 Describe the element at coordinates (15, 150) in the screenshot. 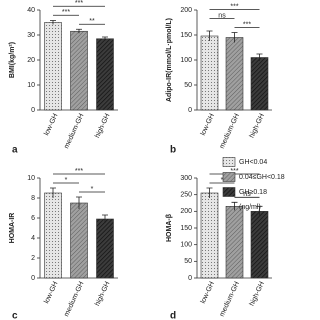

I see `panel-letter: a` at that location.